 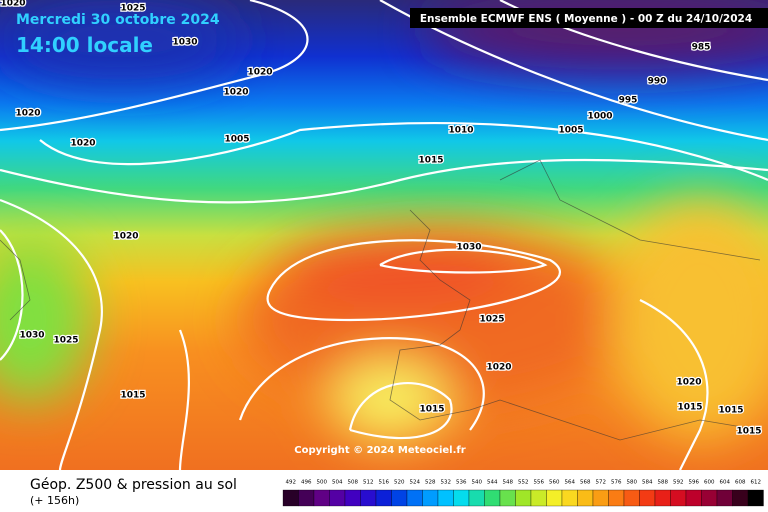 I want to click on scale-label: 560, so click(x=554, y=483).